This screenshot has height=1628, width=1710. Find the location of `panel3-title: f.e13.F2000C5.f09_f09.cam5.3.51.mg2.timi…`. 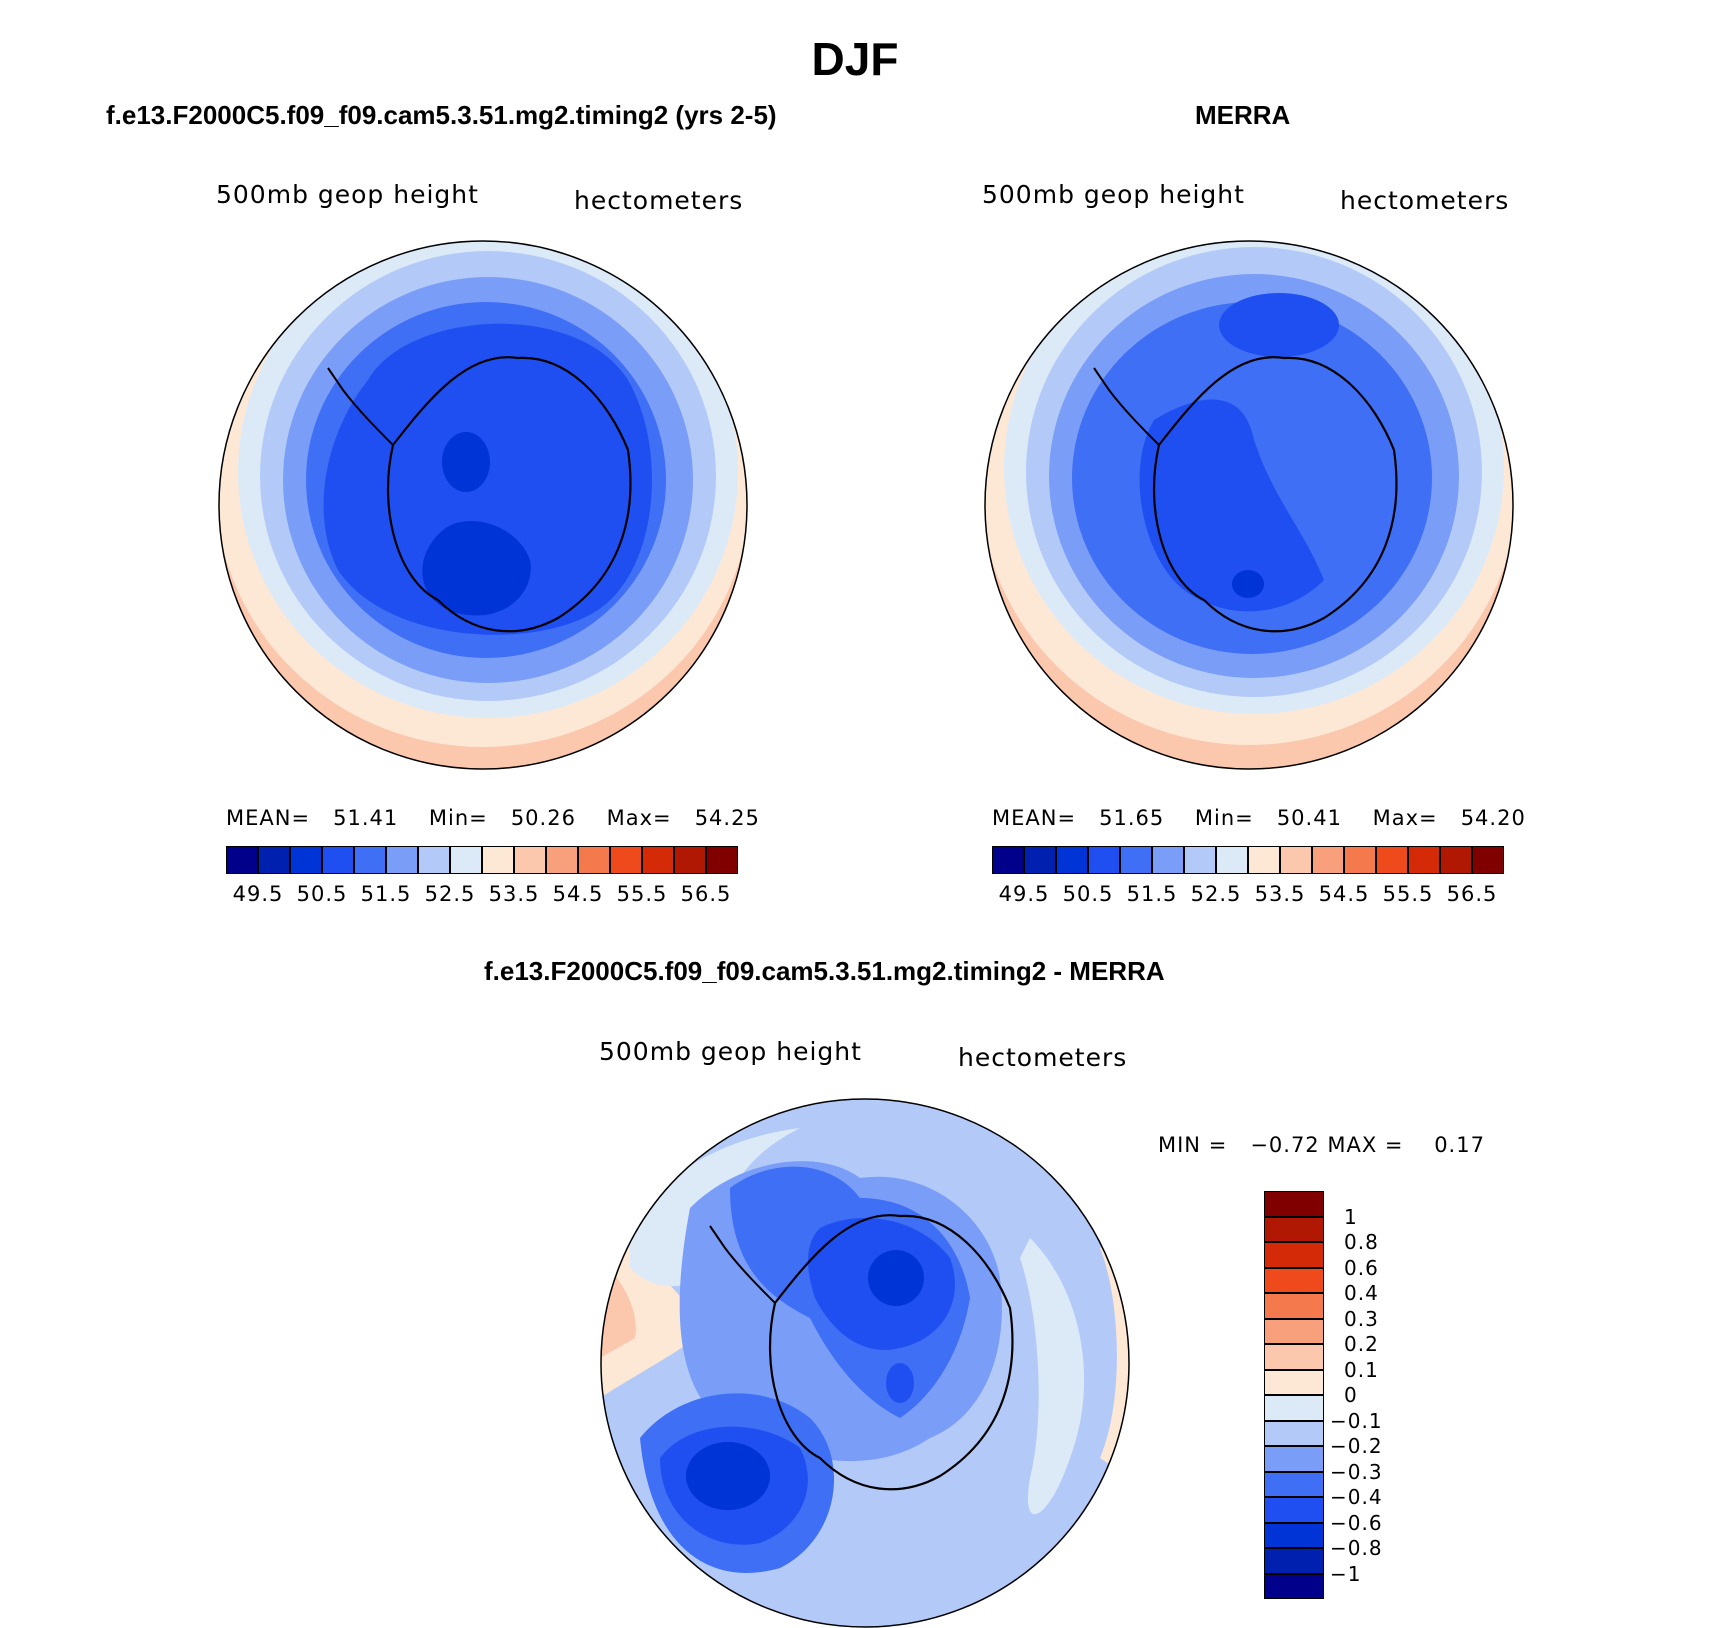

panel3-title: f.e13.F2000C5.f09_f09.cam5.3.51.mg2.timi… is located at coordinates (824, 971).